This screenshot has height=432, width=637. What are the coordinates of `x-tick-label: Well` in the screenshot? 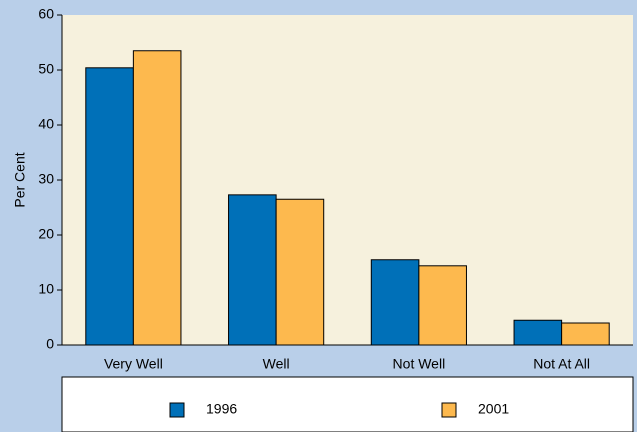 It's located at (276, 364).